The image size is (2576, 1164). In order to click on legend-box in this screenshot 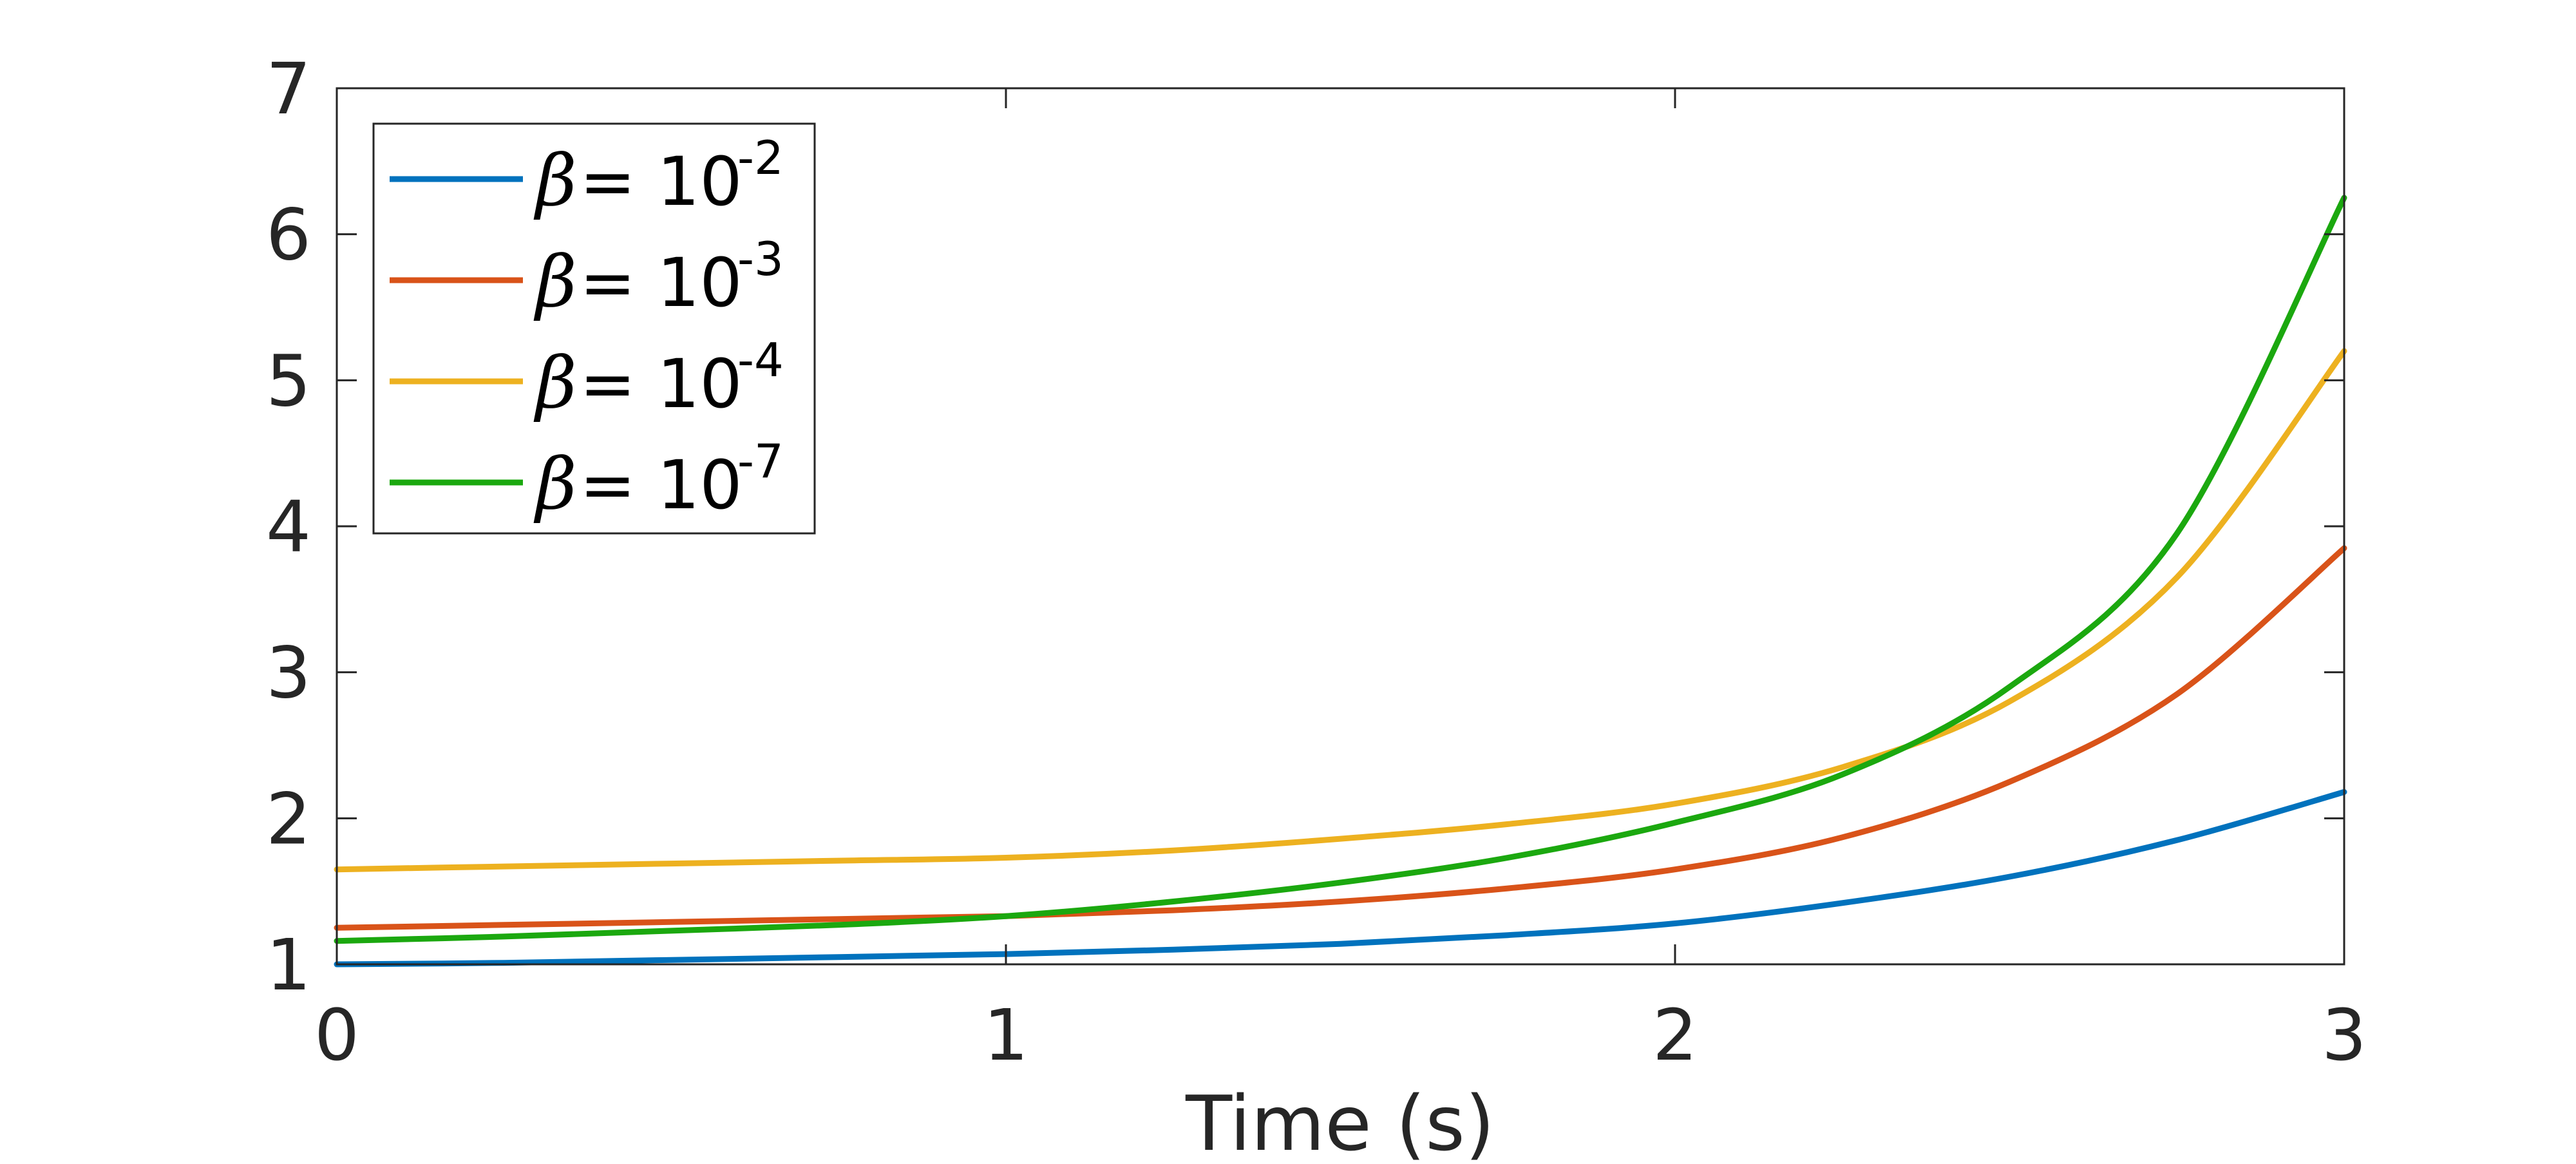, I will do `click(594, 328)`.